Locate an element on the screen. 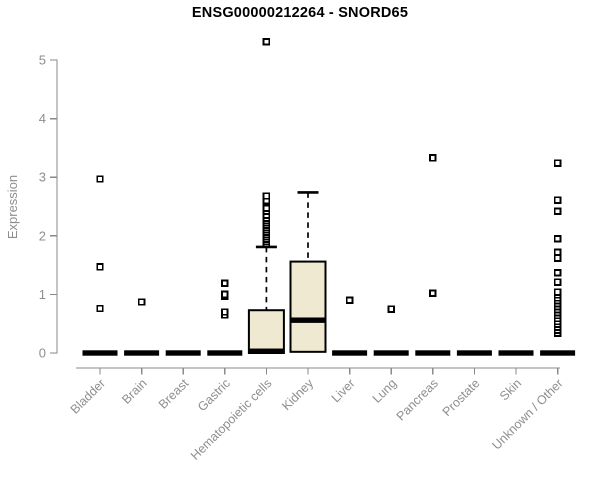  y-tick-label: 1 is located at coordinates (42, 294).